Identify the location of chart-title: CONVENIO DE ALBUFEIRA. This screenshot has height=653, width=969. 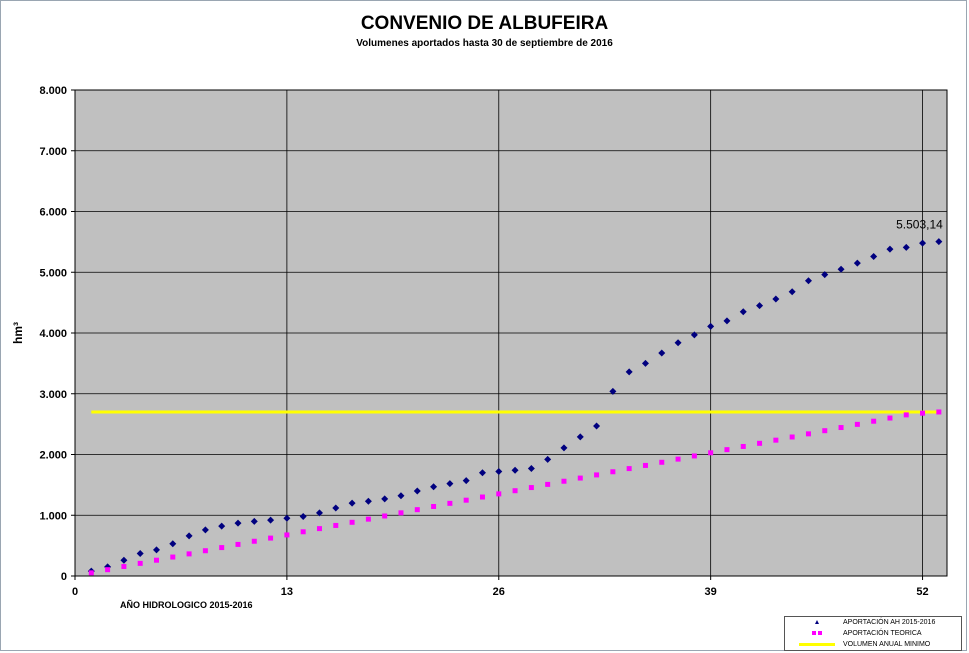
(484, 23).